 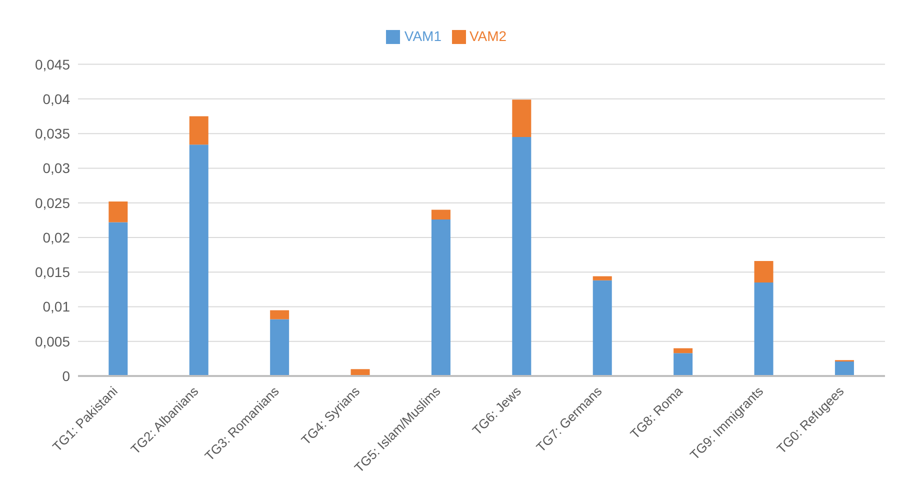 What do you see at coordinates (56, 98) in the screenshot?
I see `y-tick-label: 0,04` at bounding box center [56, 98].